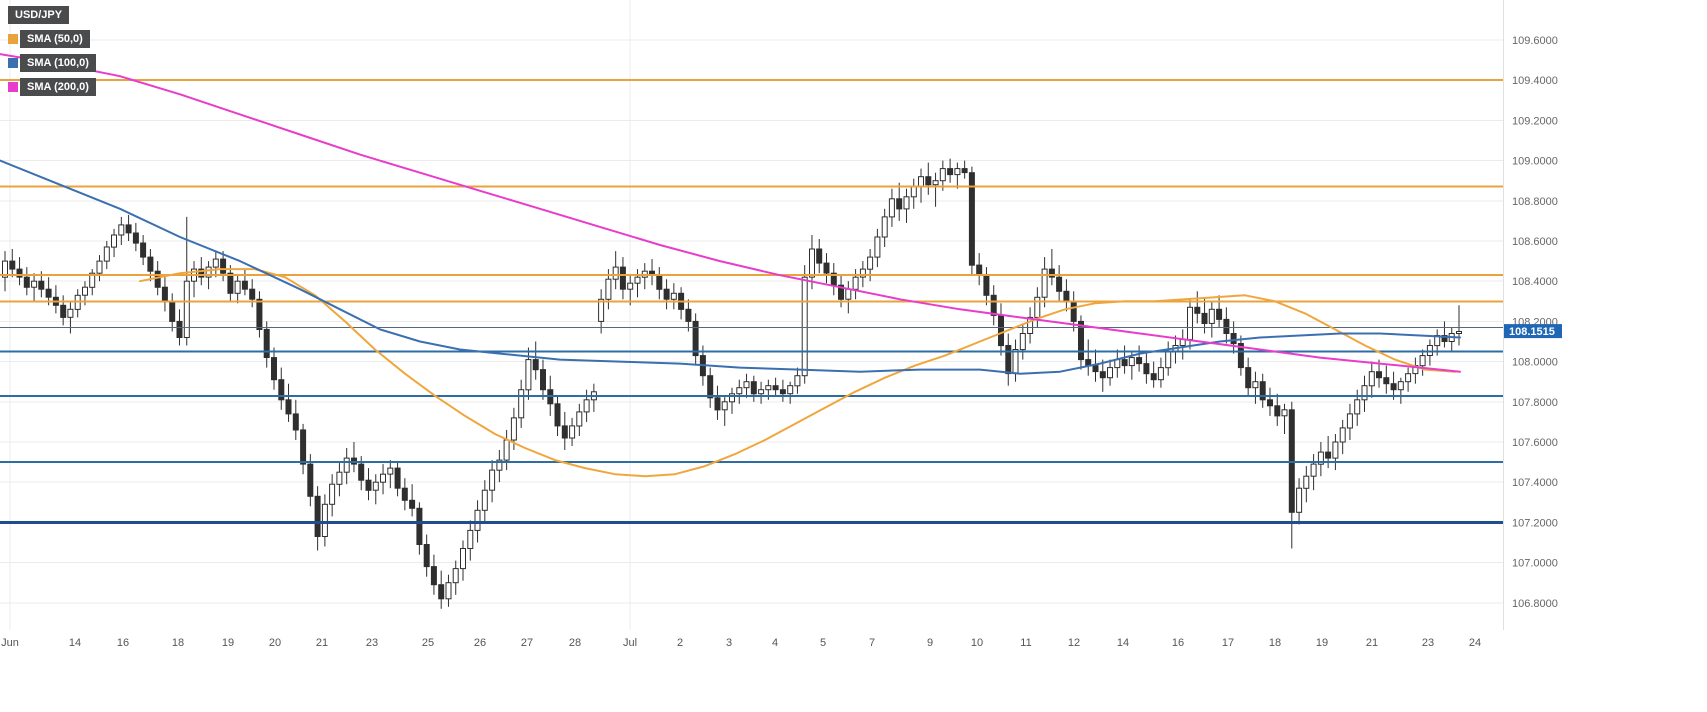 The width and height of the screenshot is (1707, 712). Describe the element at coordinates (1535, 242) in the screenshot. I see `price-tick-label: 108.6000` at that location.